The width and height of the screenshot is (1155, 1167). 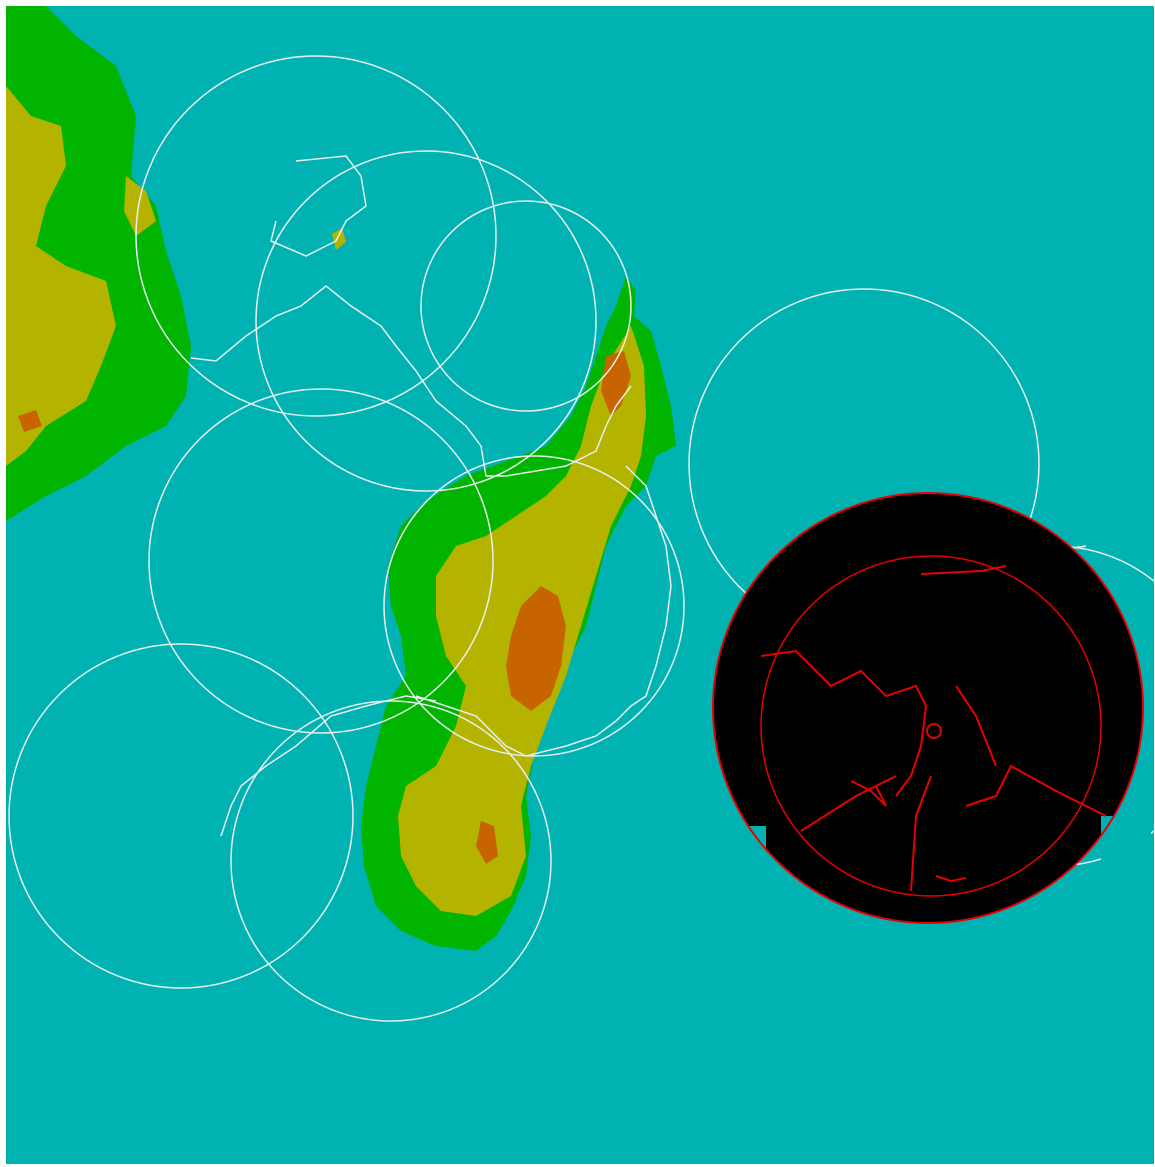 I want to click on coverage-circle-northwest, so click(x=316, y=236).